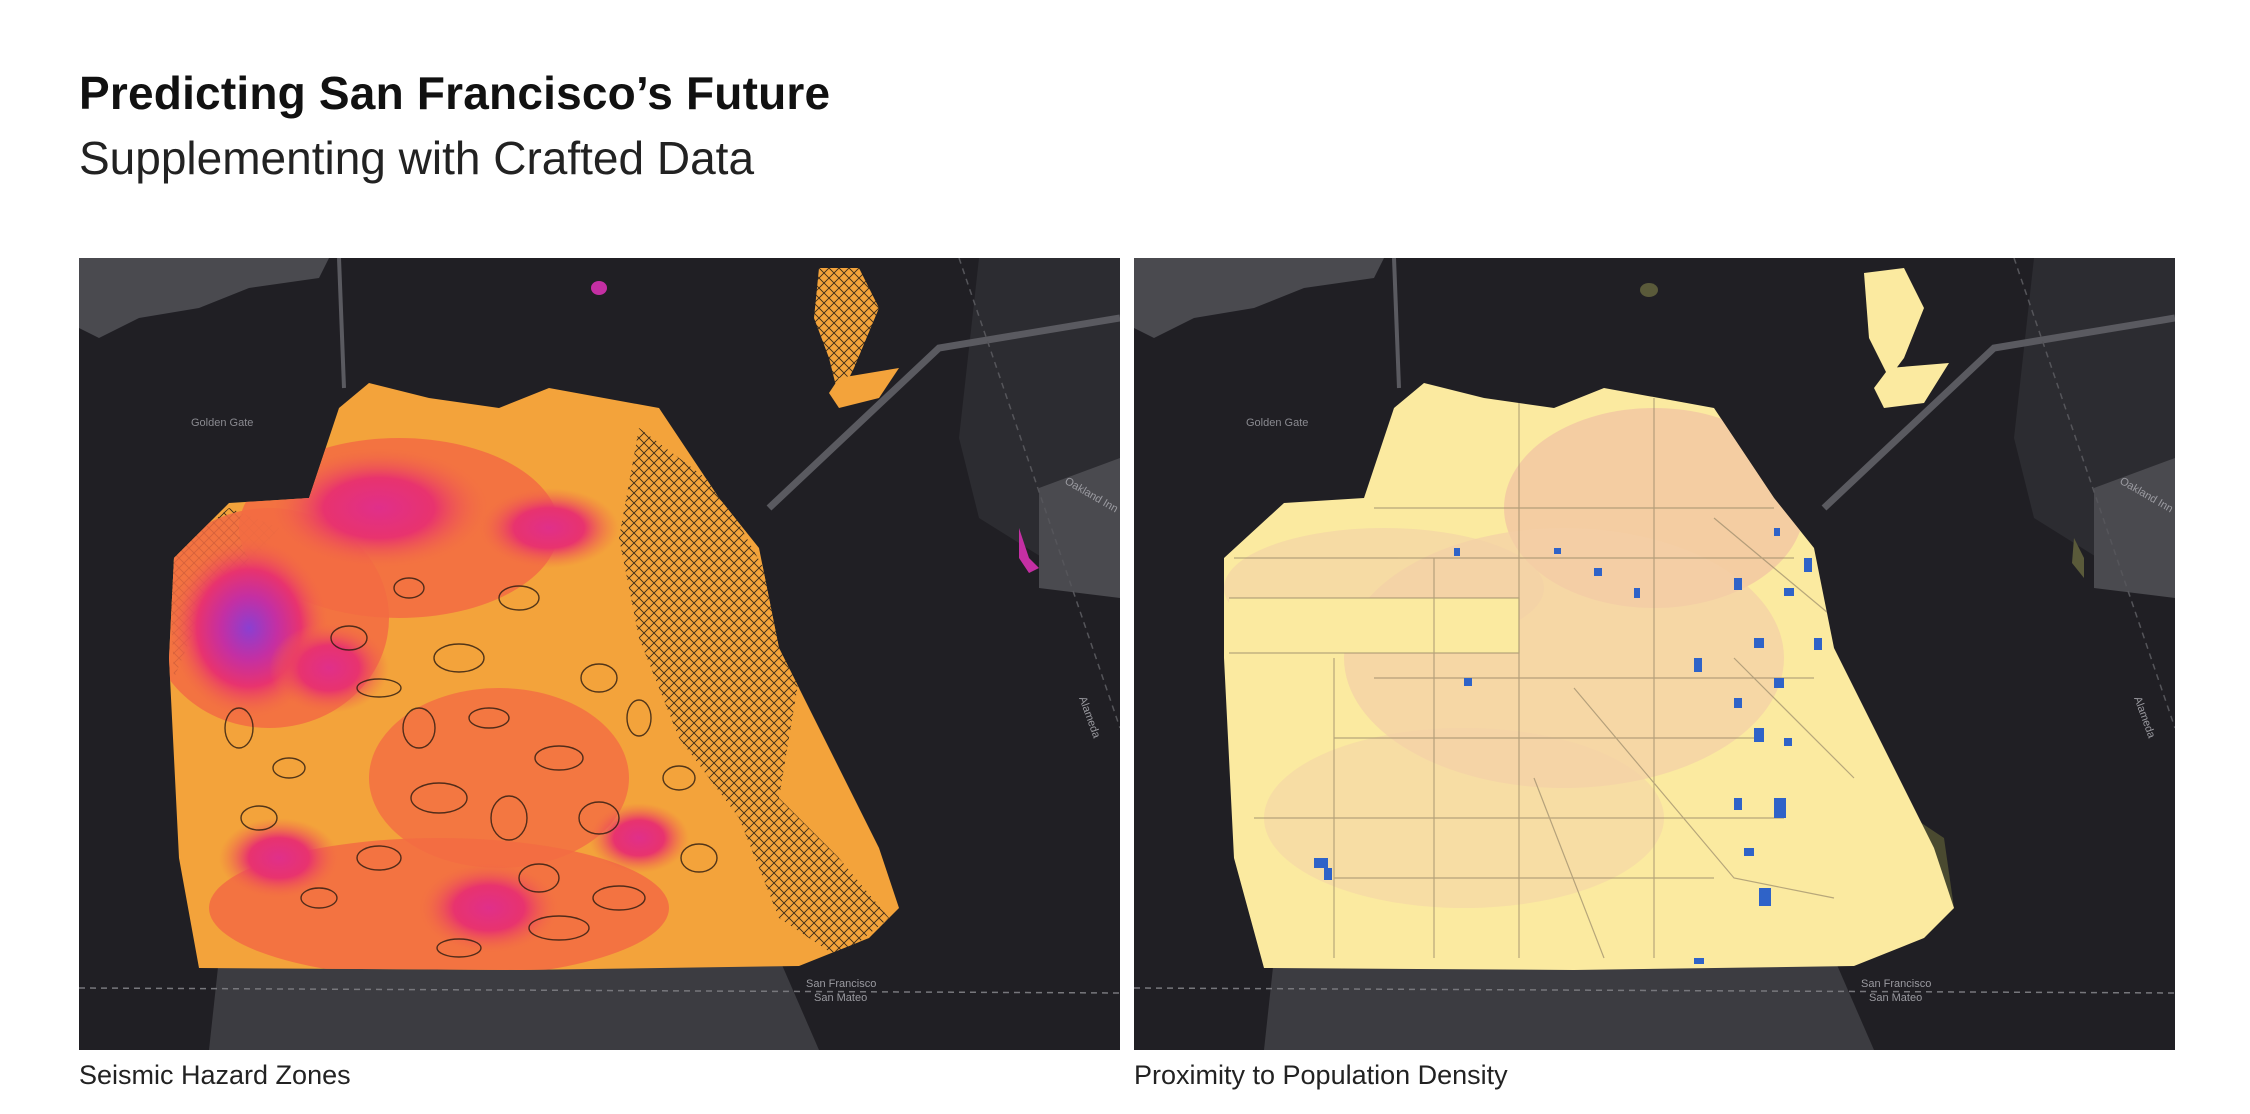  I want to click on marin-land, so click(204, 298).